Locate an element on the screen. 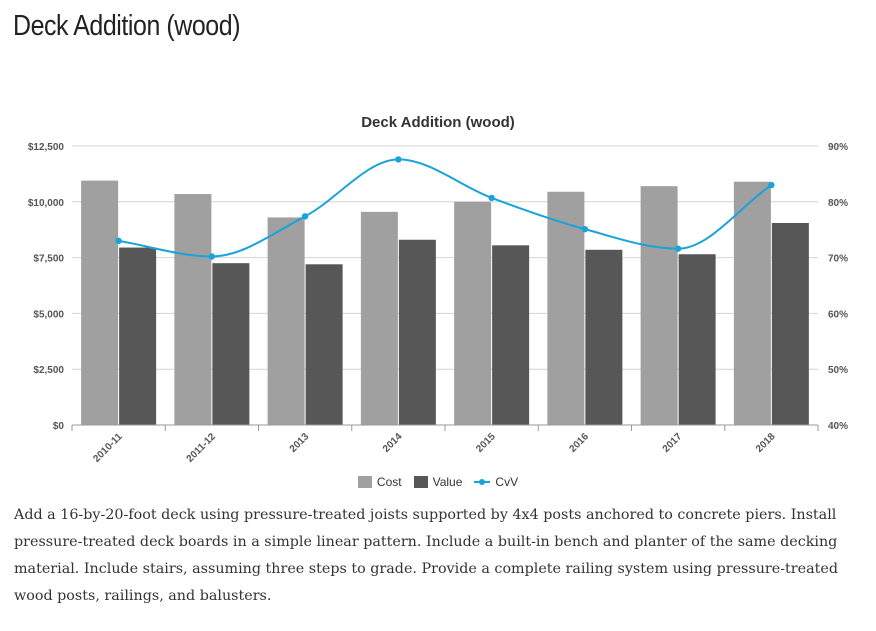  legend-item-value: Value is located at coordinates (438, 482).